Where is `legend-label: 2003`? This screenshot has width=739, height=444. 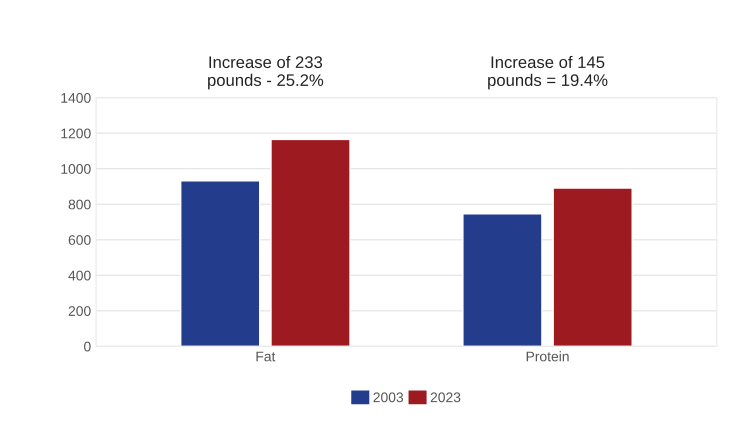
legend-label: 2003 is located at coordinates (388, 397).